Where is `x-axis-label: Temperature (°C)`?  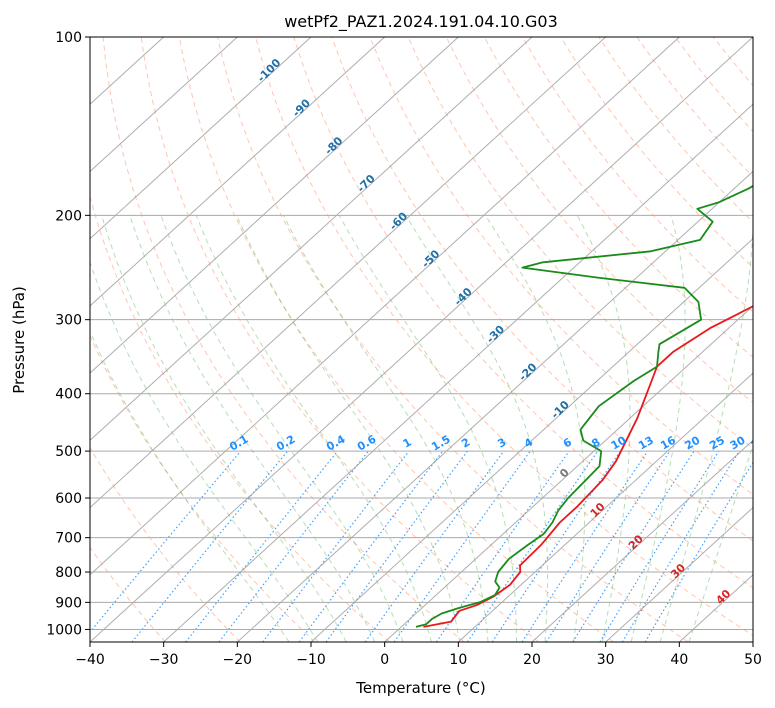
x-axis-label: Temperature (°C) is located at coordinates (420, 688).